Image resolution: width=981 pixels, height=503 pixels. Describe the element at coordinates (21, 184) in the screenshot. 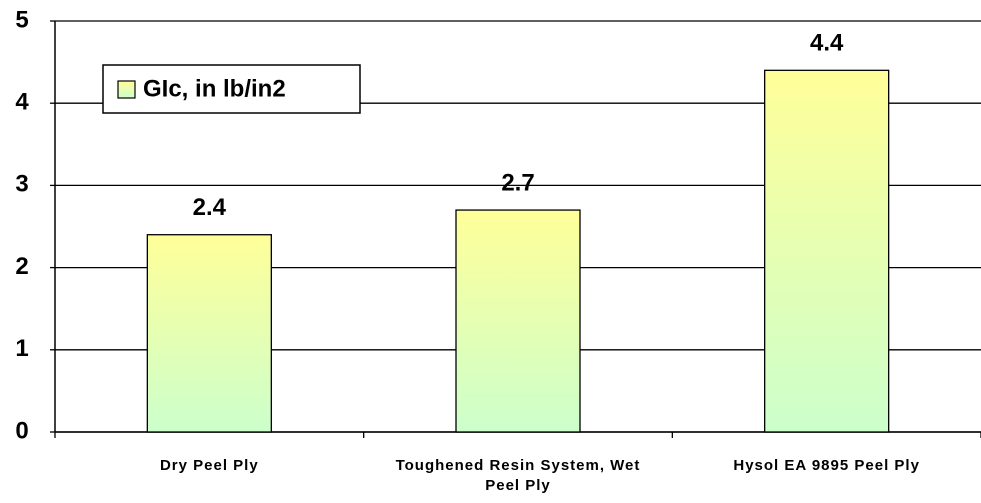

I see `y-tick-label: 3` at that location.